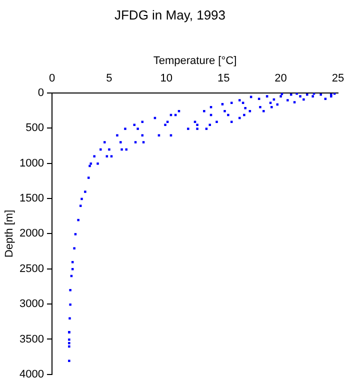  What do you see at coordinates (41, 93) in the screenshot?
I see `y-tick-label: 0` at bounding box center [41, 93].